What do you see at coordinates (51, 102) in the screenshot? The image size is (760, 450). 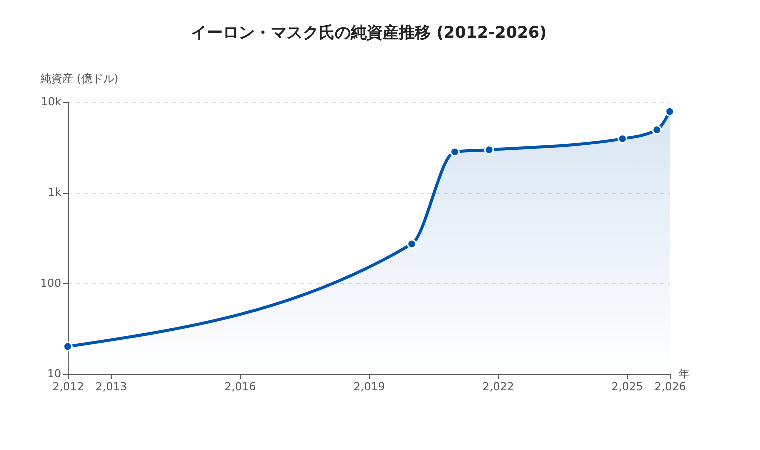 I see `y-tick-label: 10k` at bounding box center [51, 102].